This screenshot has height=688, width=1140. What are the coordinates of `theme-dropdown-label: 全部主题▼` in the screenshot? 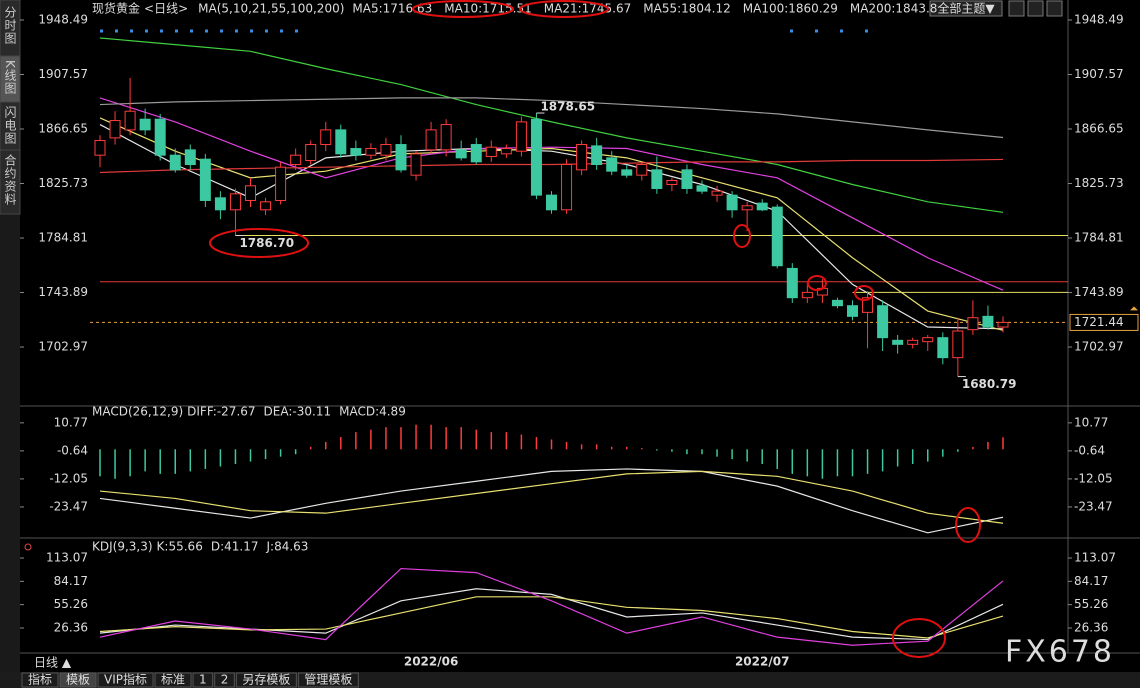 It's located at (966, 8).